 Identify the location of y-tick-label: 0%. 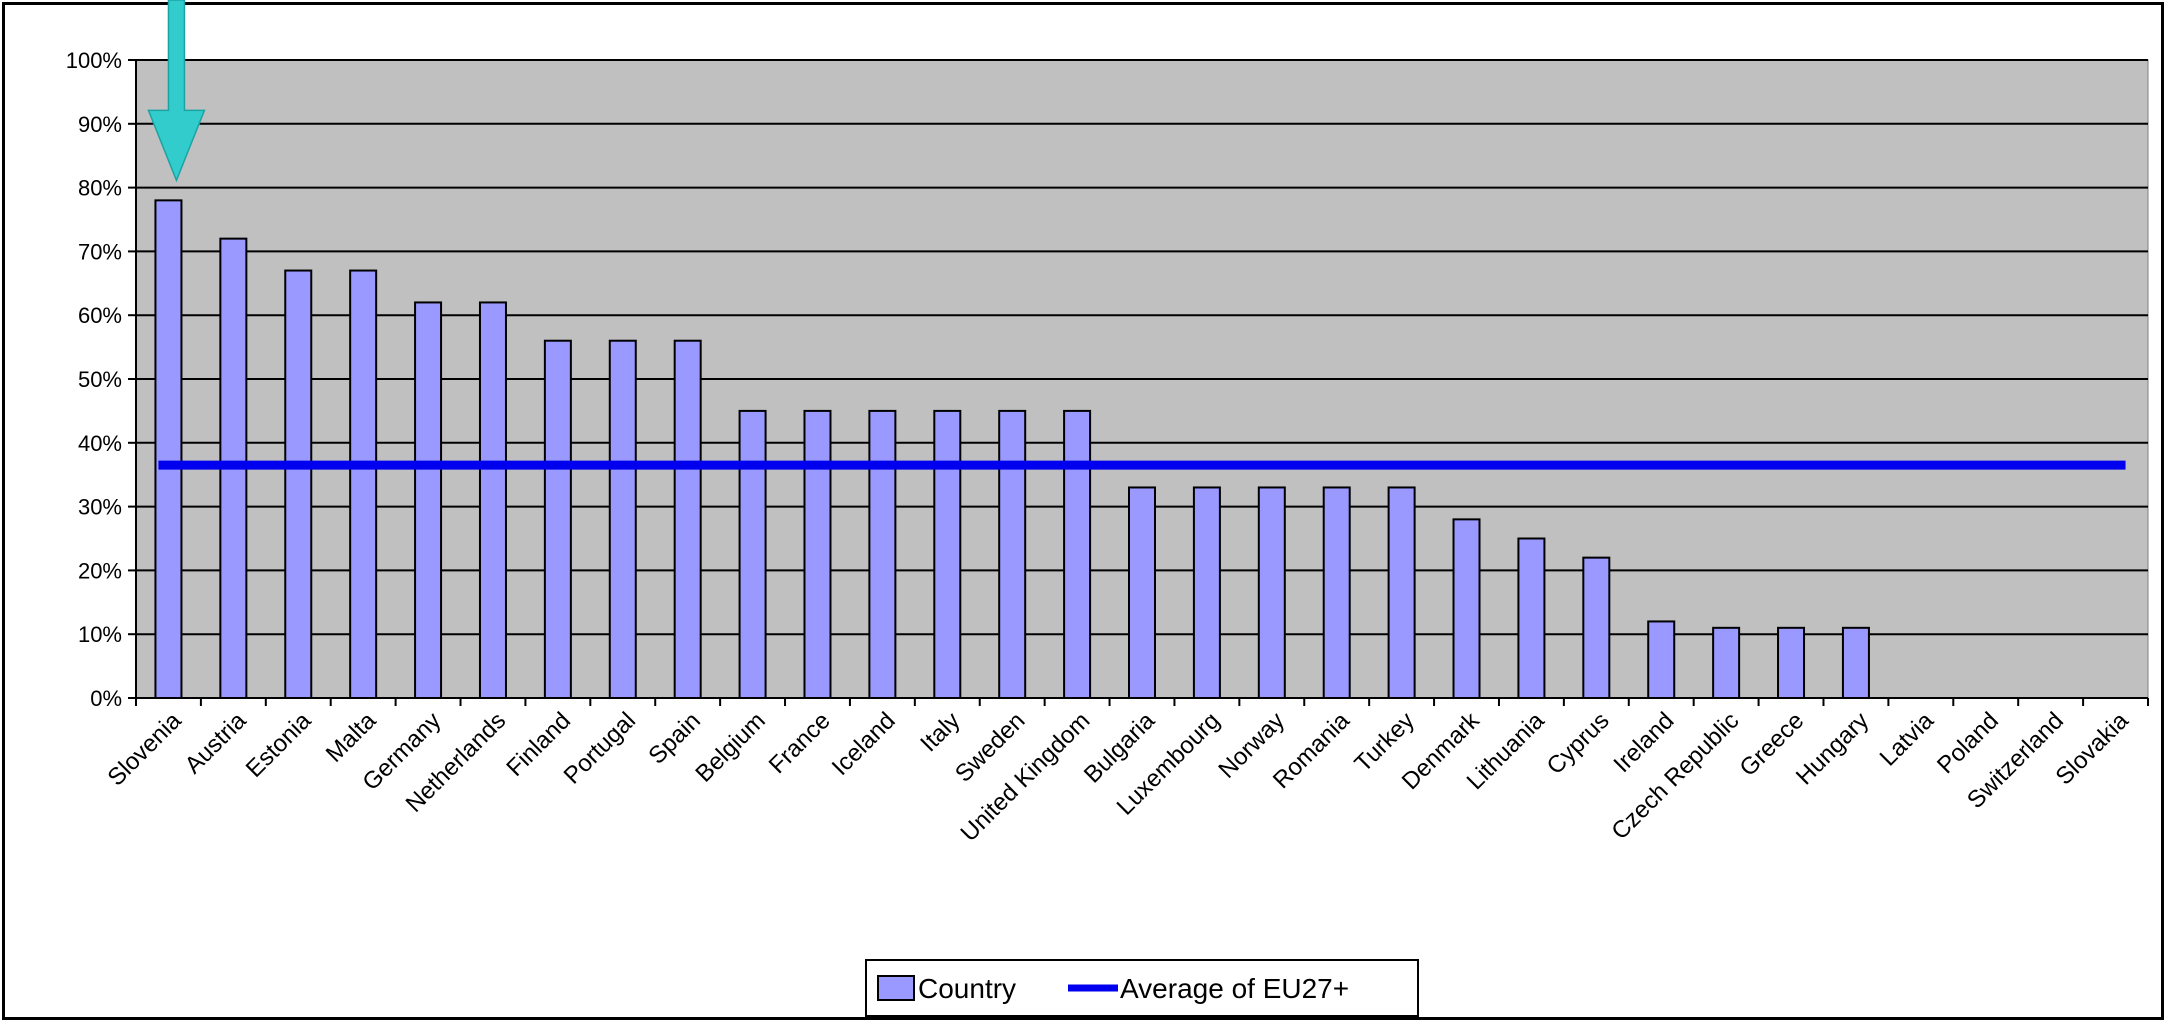
(106, 698).